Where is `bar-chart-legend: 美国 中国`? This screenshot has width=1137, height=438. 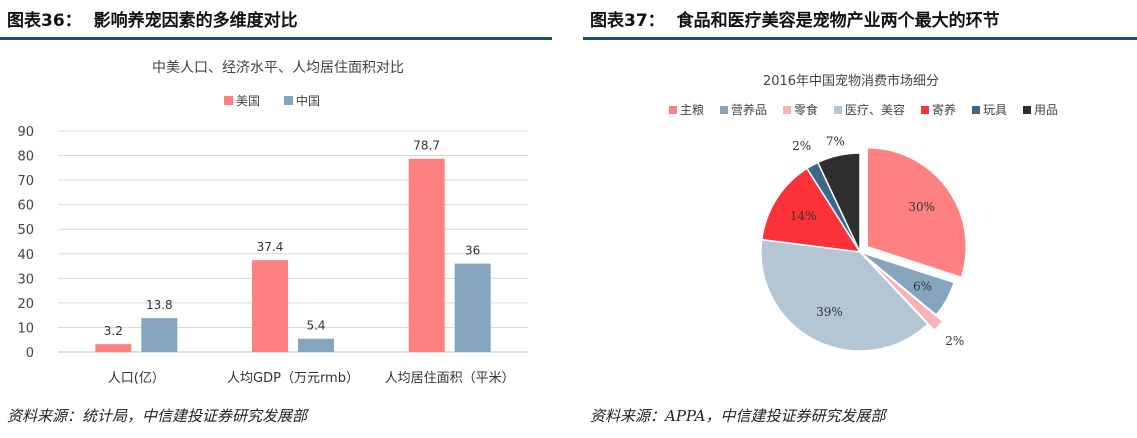 bar-chart-legend: 美国 中国 is located at coordinates (272, 100).